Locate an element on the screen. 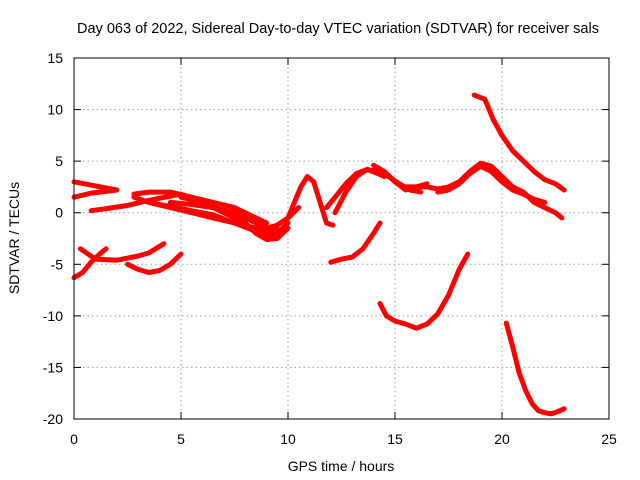 The height and width of the screenshot is (480, 640). y-tick-label: 10 is located at coordinates (55, 110).